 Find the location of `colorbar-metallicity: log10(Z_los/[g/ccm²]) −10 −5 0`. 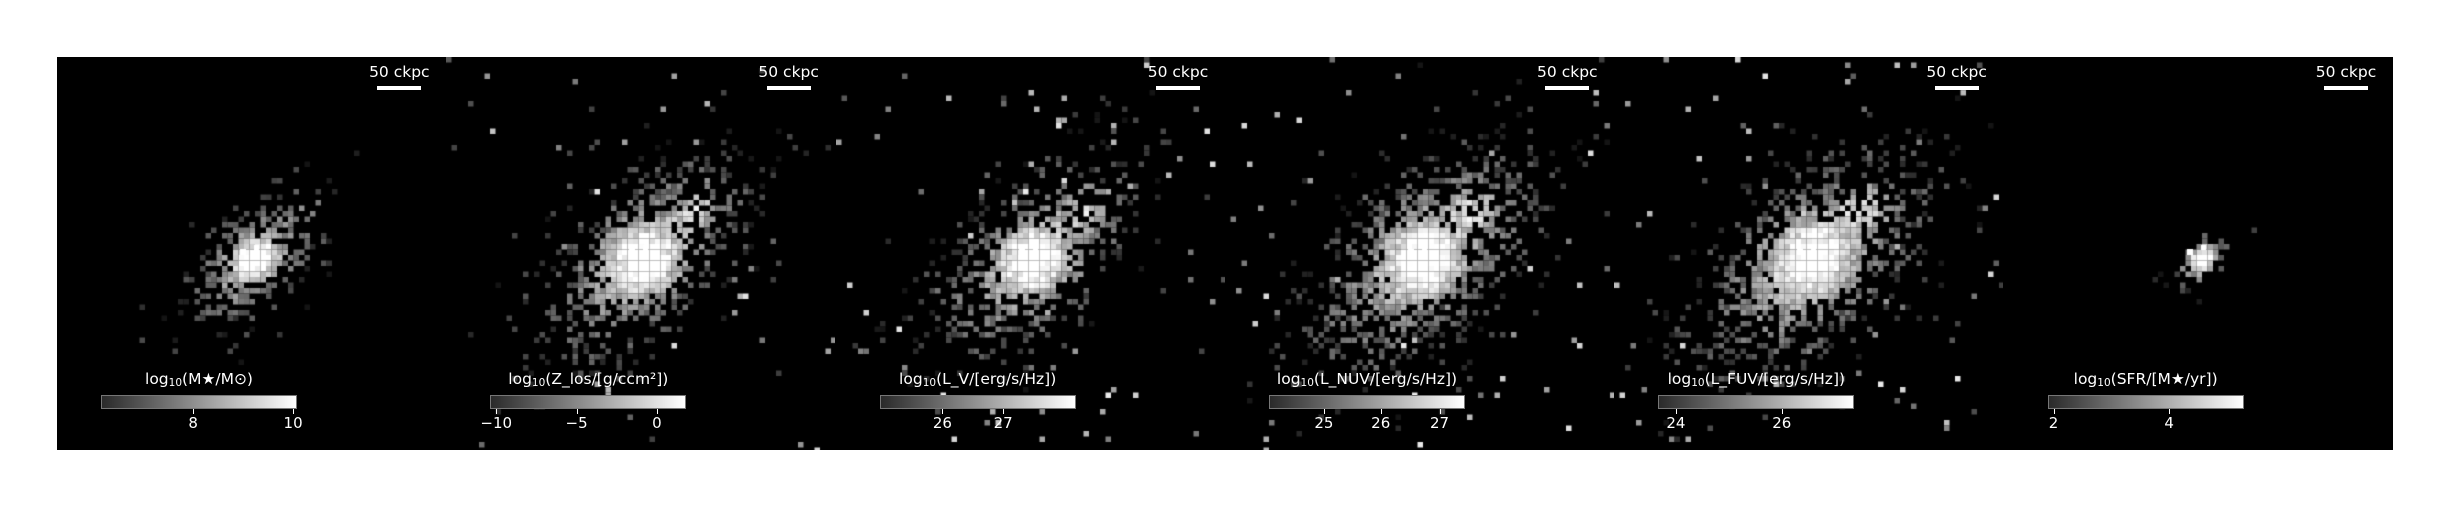

colorbar-metallicity: log10(Z_los/[g/ccm²]) −10 −5 0 is located at coordinates (583, 400).